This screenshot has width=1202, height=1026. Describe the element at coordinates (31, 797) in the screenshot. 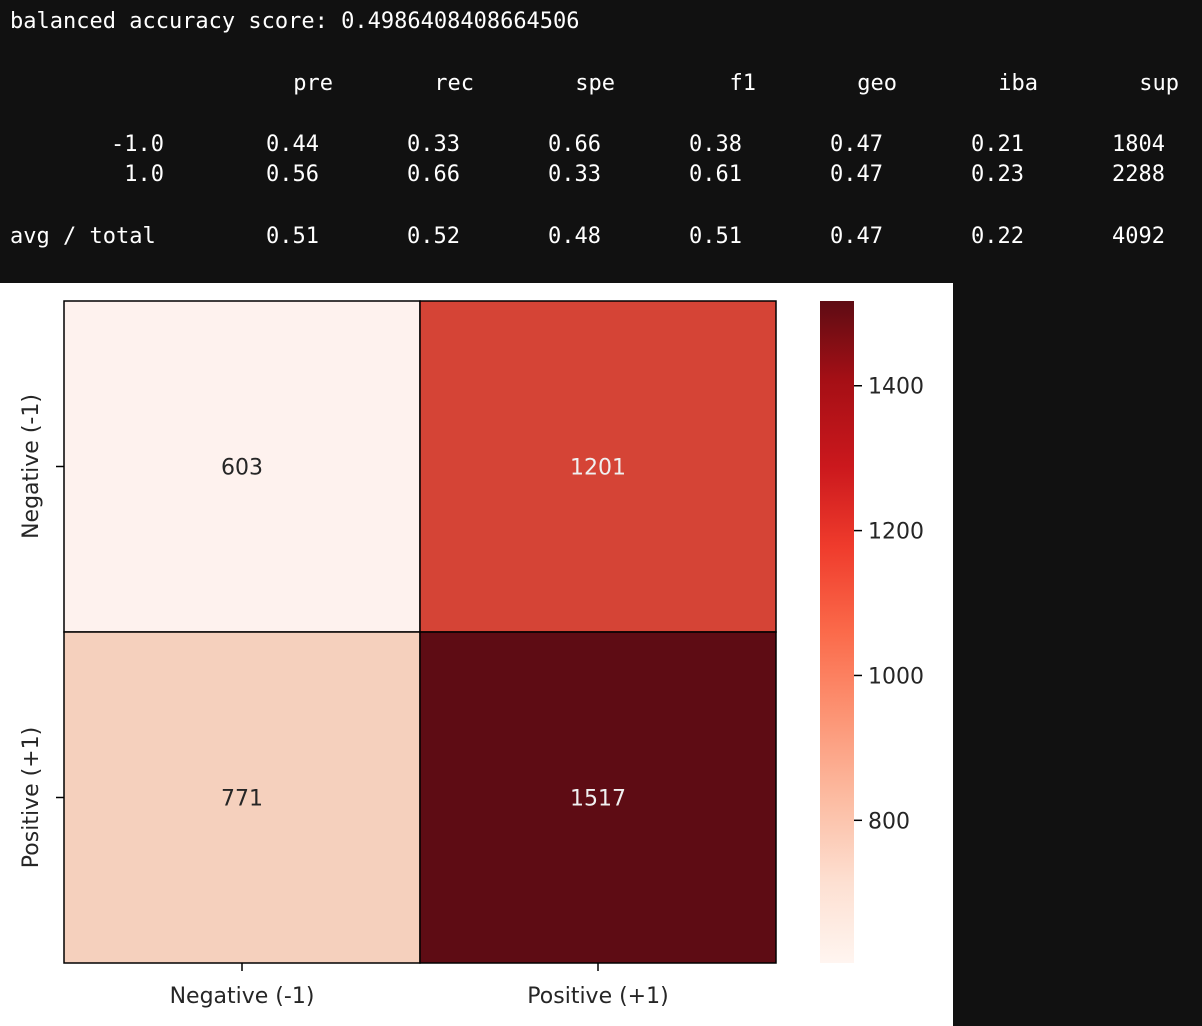

I see `y-tick-label: Positive (+1)` at that location.